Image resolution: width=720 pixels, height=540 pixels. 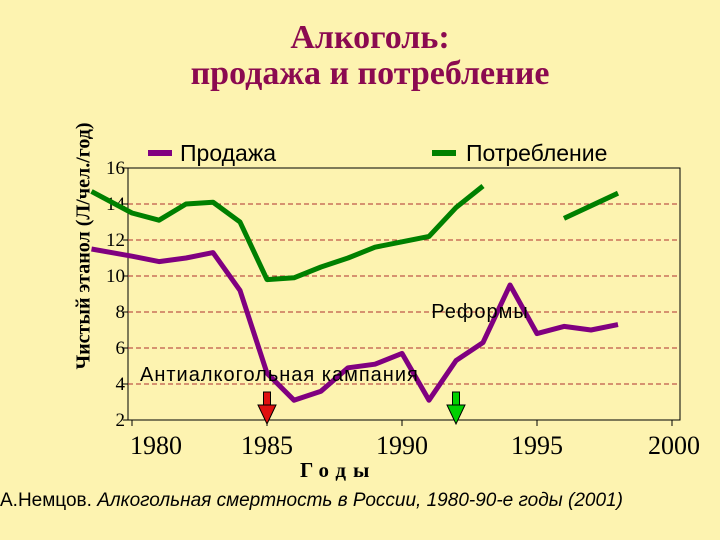 I want to click on y-tick-label: 12, so click(x=115, y=240).